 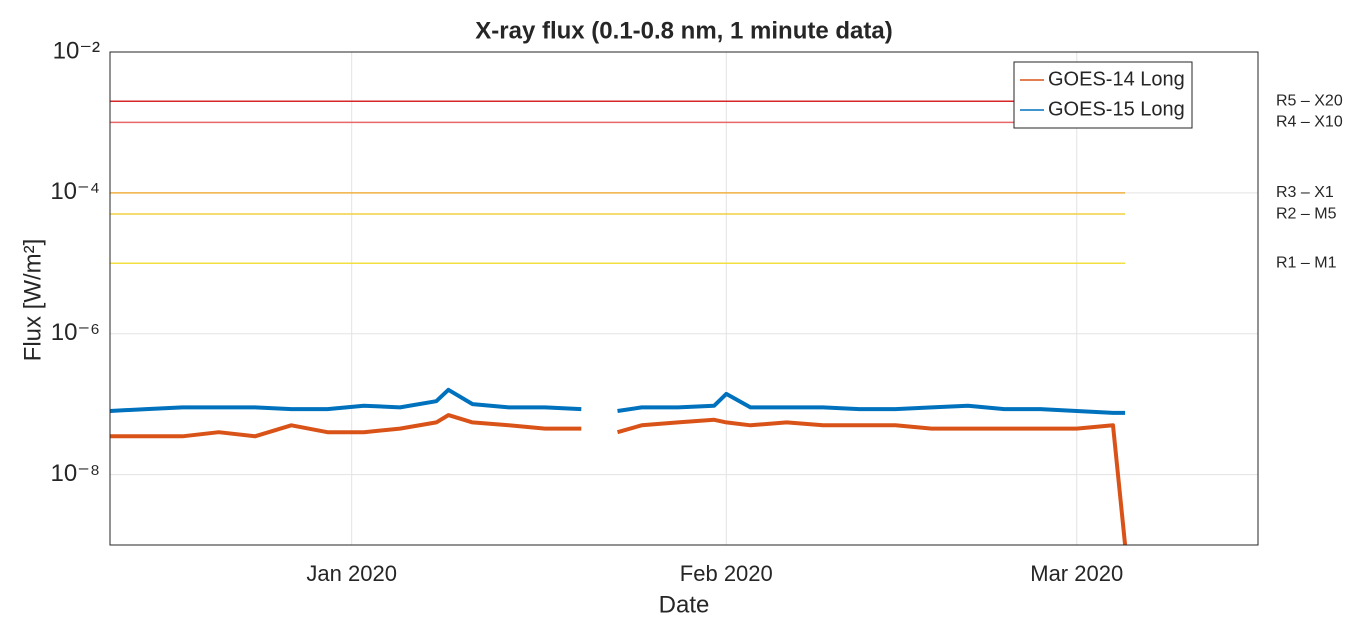 I want to click on legend-label: GOES-15 Long, so click(x=1116, y=109).